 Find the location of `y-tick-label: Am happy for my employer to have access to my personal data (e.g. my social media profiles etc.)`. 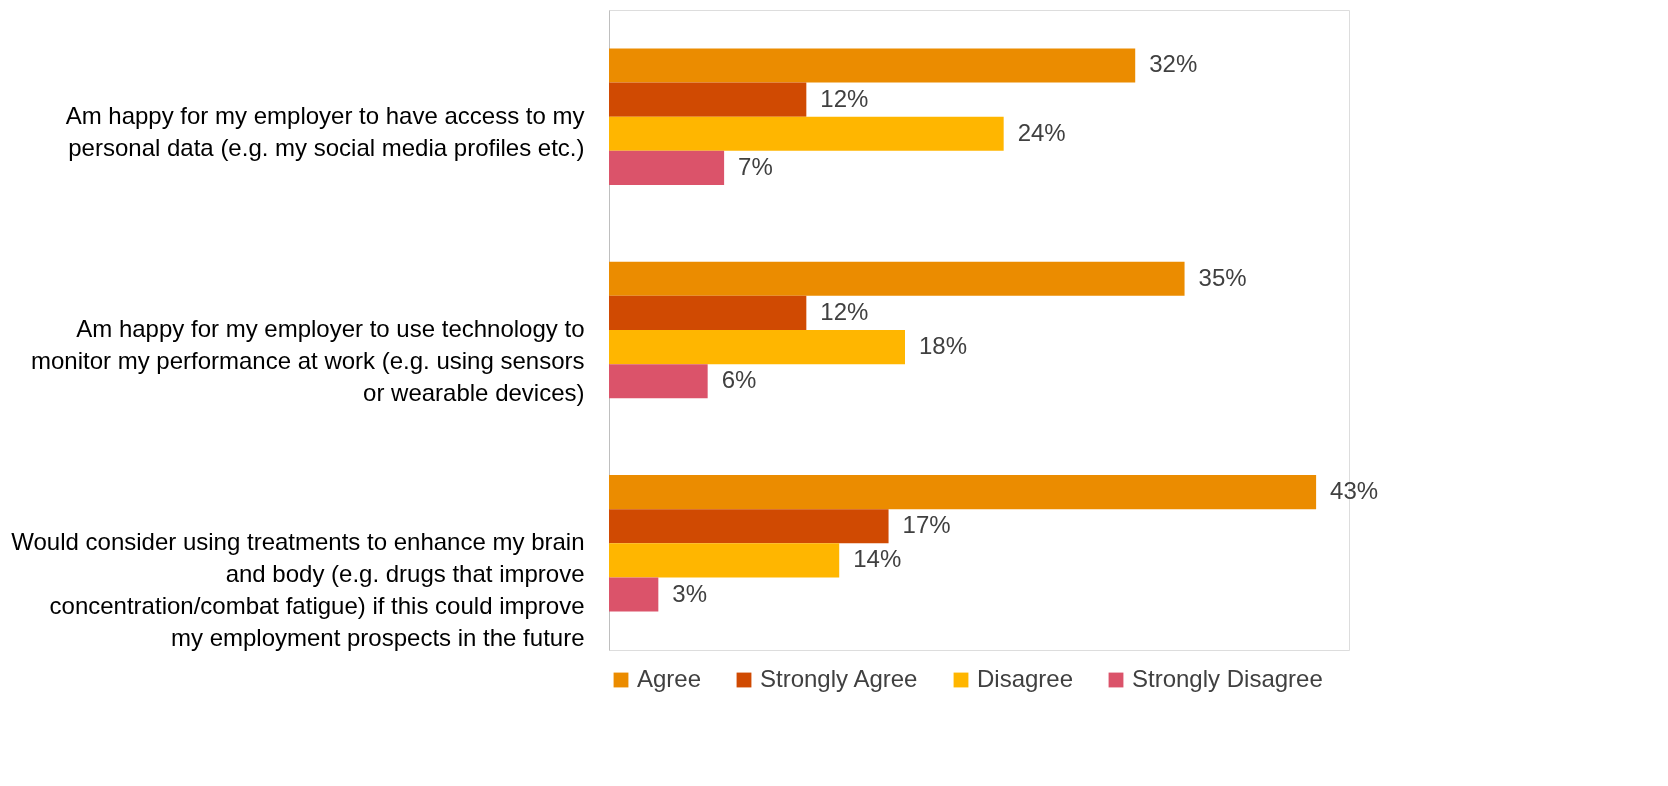

y-tick-label: Am happy for my employer to have access to my personal data (e.g. my social media profiles etc.) is located at coordinates (325, 131).